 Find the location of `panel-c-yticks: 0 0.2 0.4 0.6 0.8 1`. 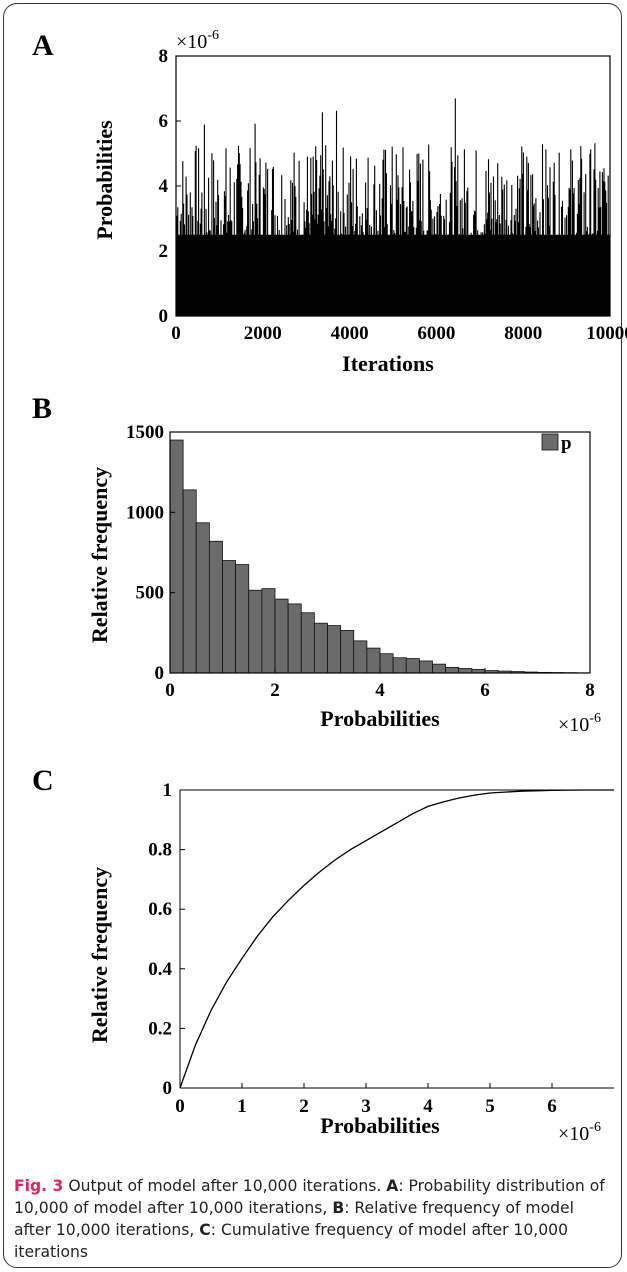

panel-c-yticks: 0 0.2 0.4 0.6 0.8 1 is located at coordinates (166, 939).